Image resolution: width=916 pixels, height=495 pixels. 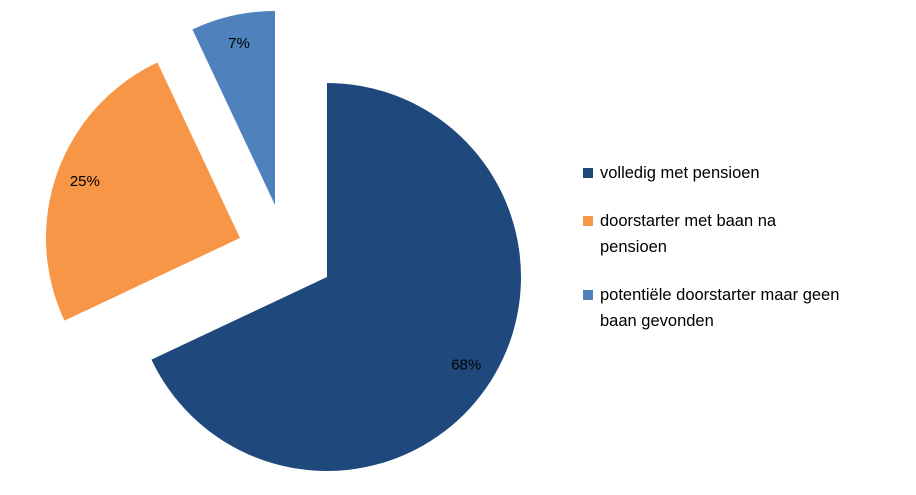 I want to click on data-label: 7%, so click(x=239, y=43).